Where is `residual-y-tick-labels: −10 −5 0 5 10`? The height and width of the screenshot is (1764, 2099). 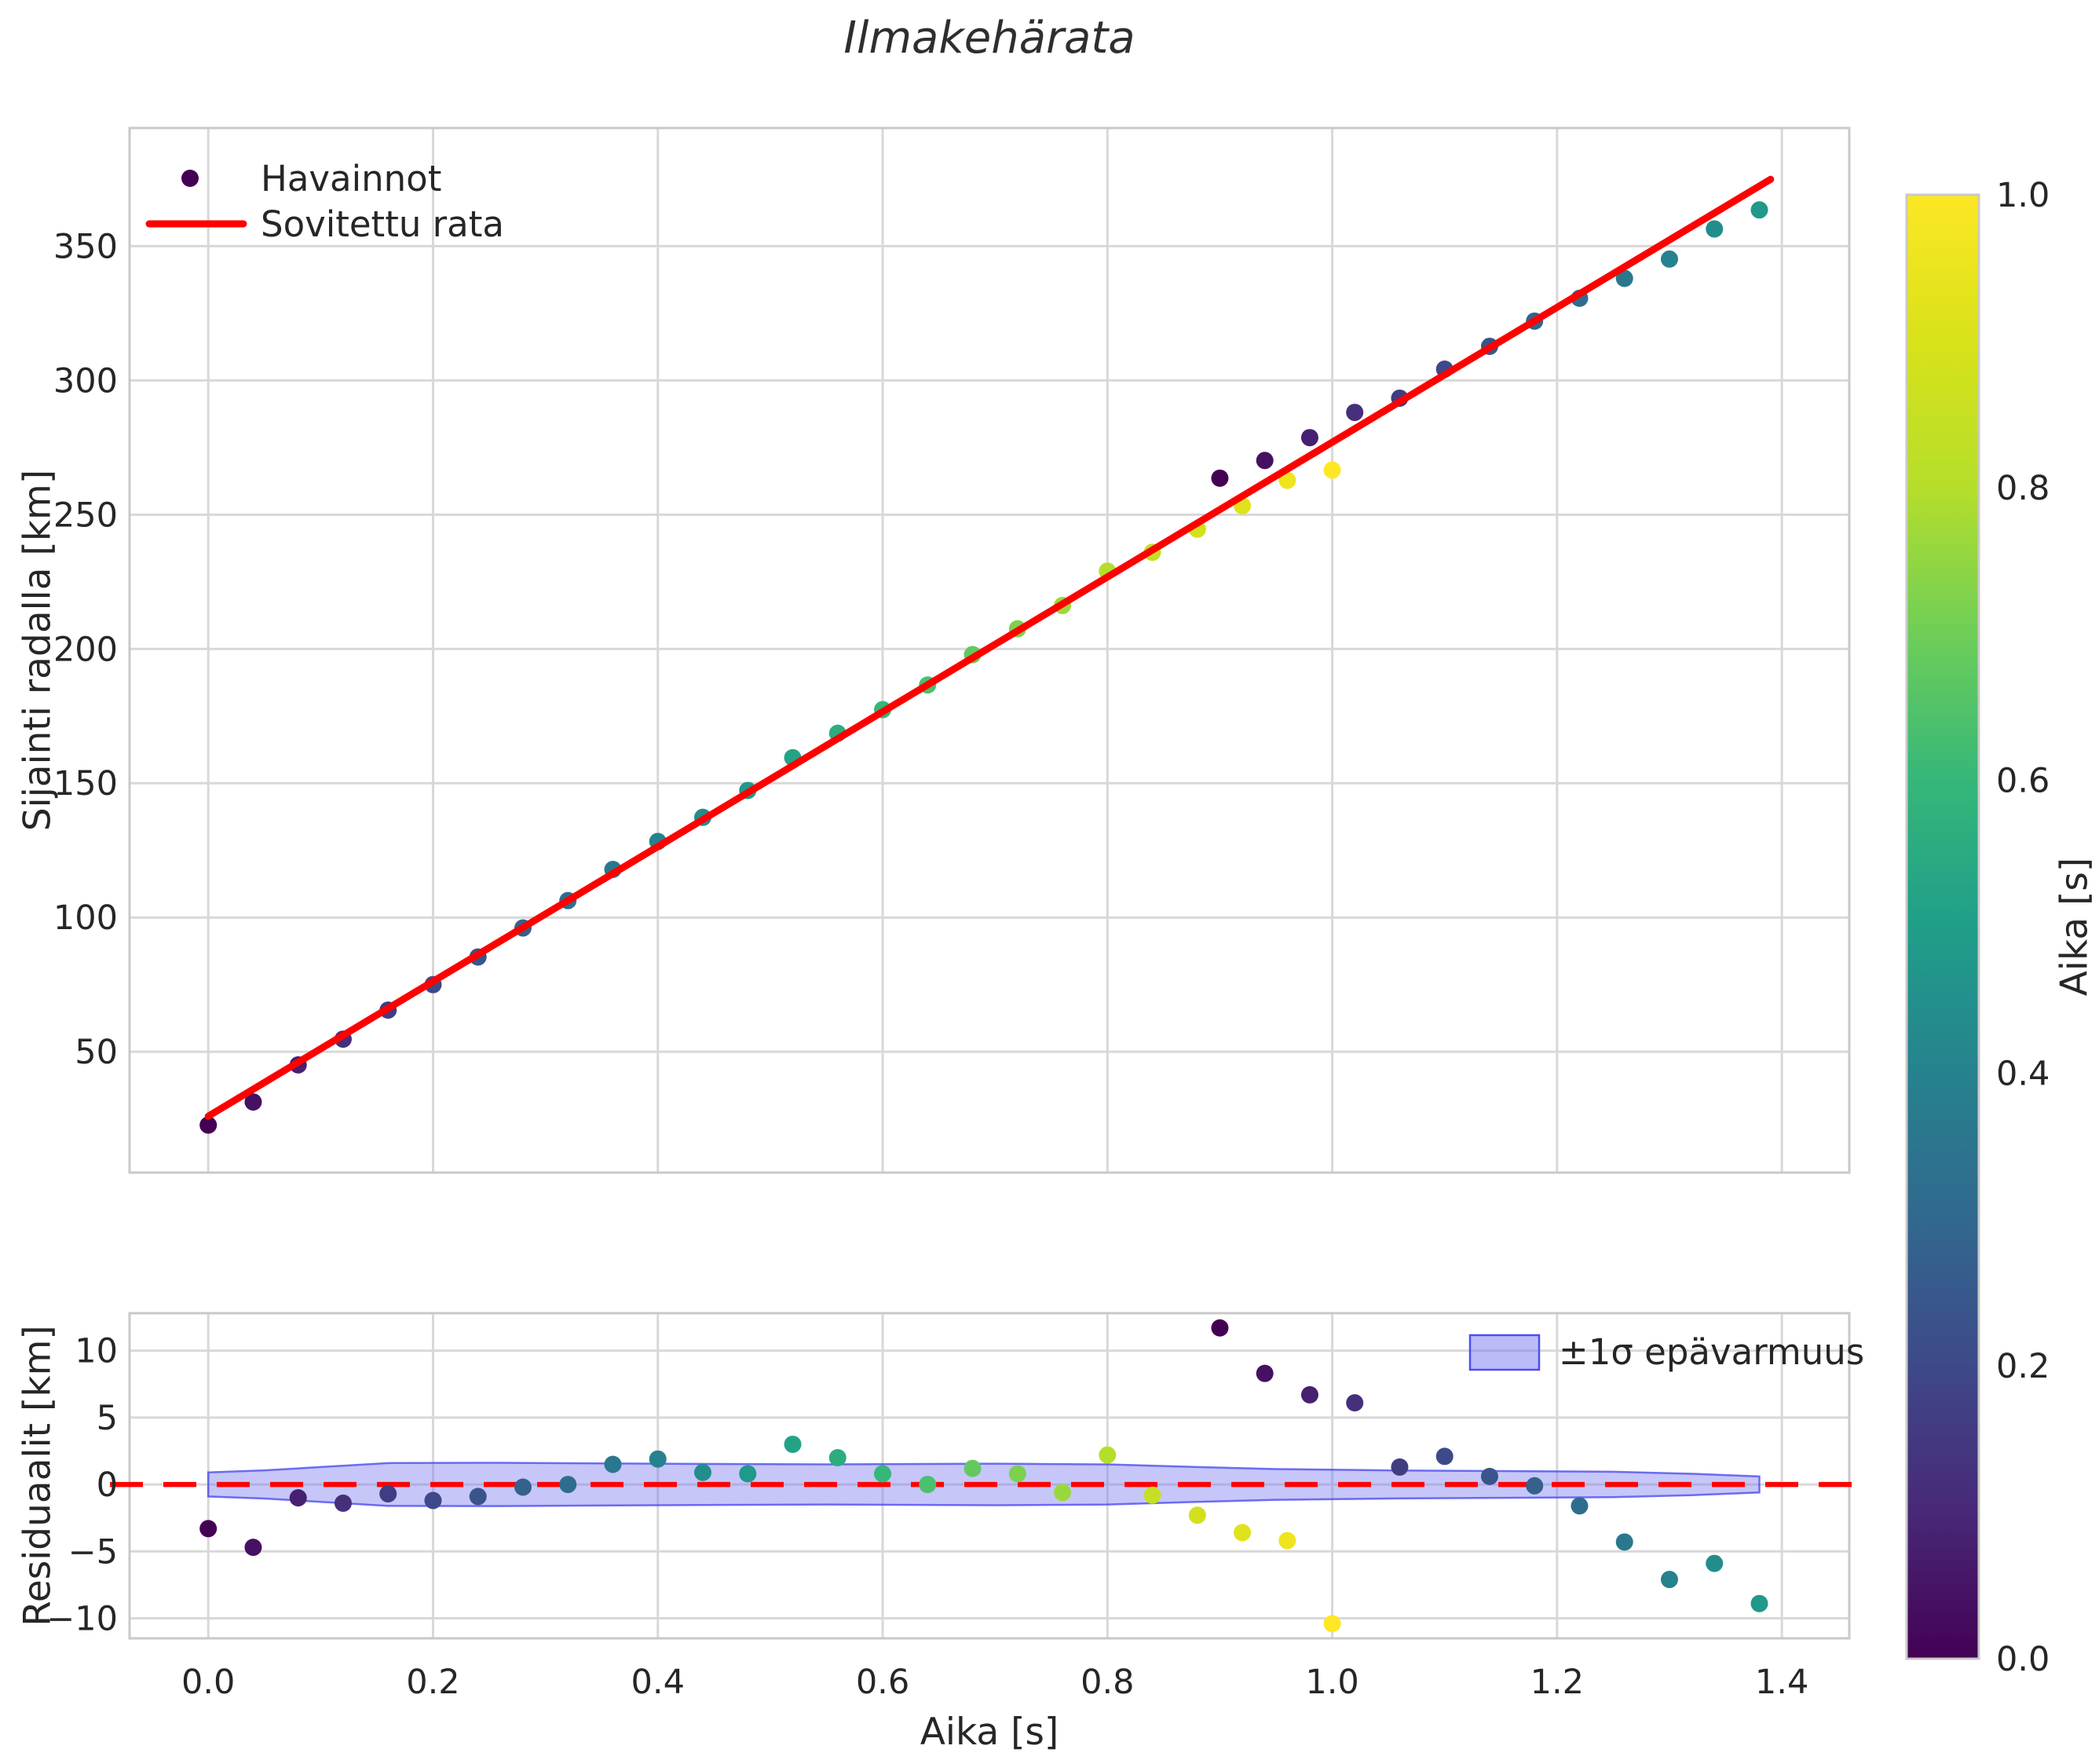
residual-y-tick-labels: −10 −5 0 5 10 is located at coordinates (82, 1485).